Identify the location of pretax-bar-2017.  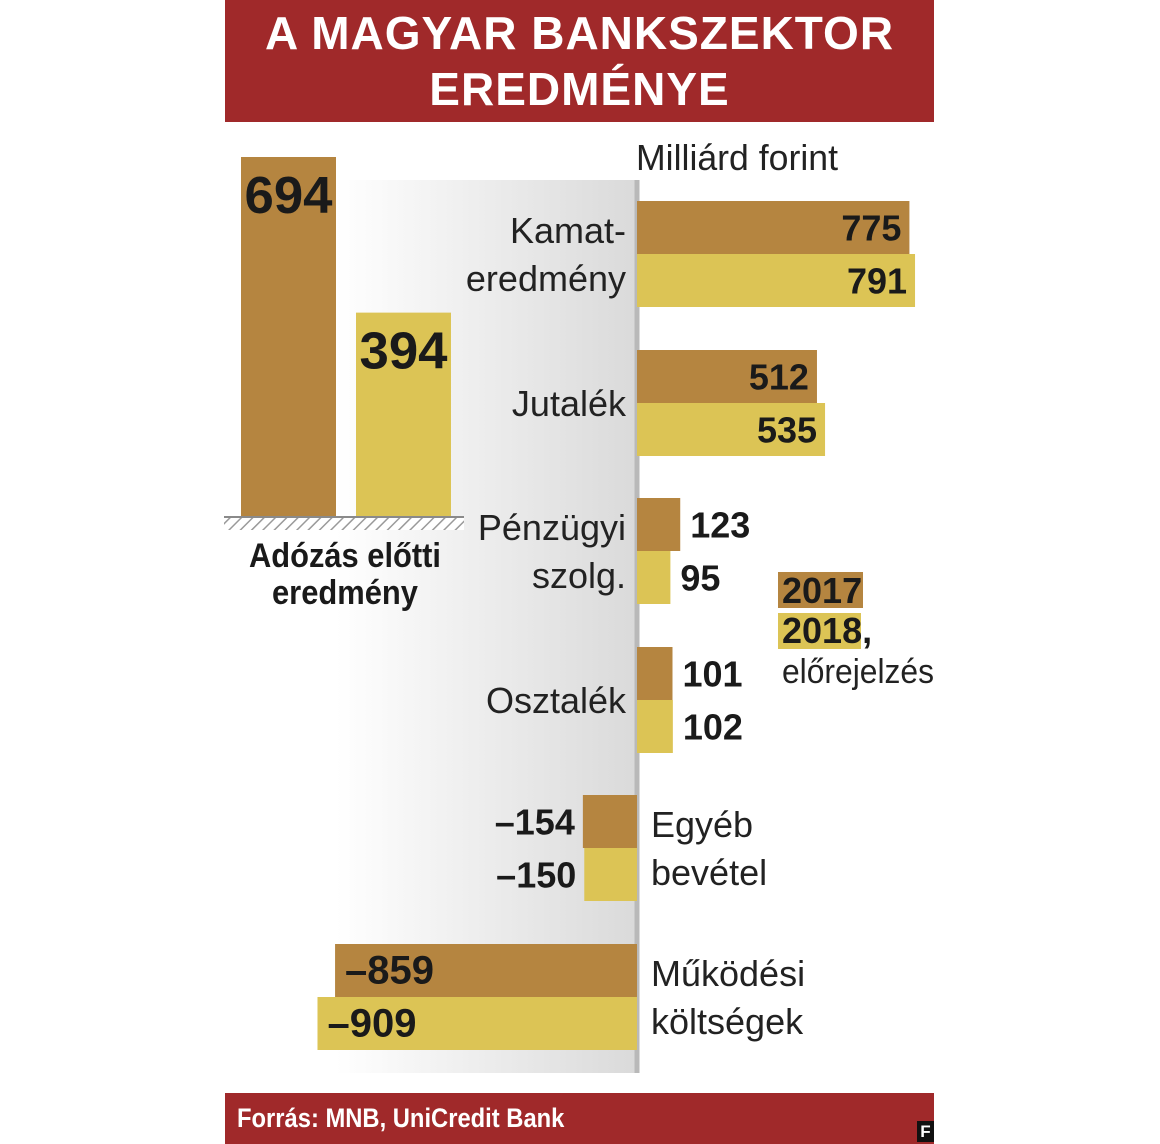
(288, 337).